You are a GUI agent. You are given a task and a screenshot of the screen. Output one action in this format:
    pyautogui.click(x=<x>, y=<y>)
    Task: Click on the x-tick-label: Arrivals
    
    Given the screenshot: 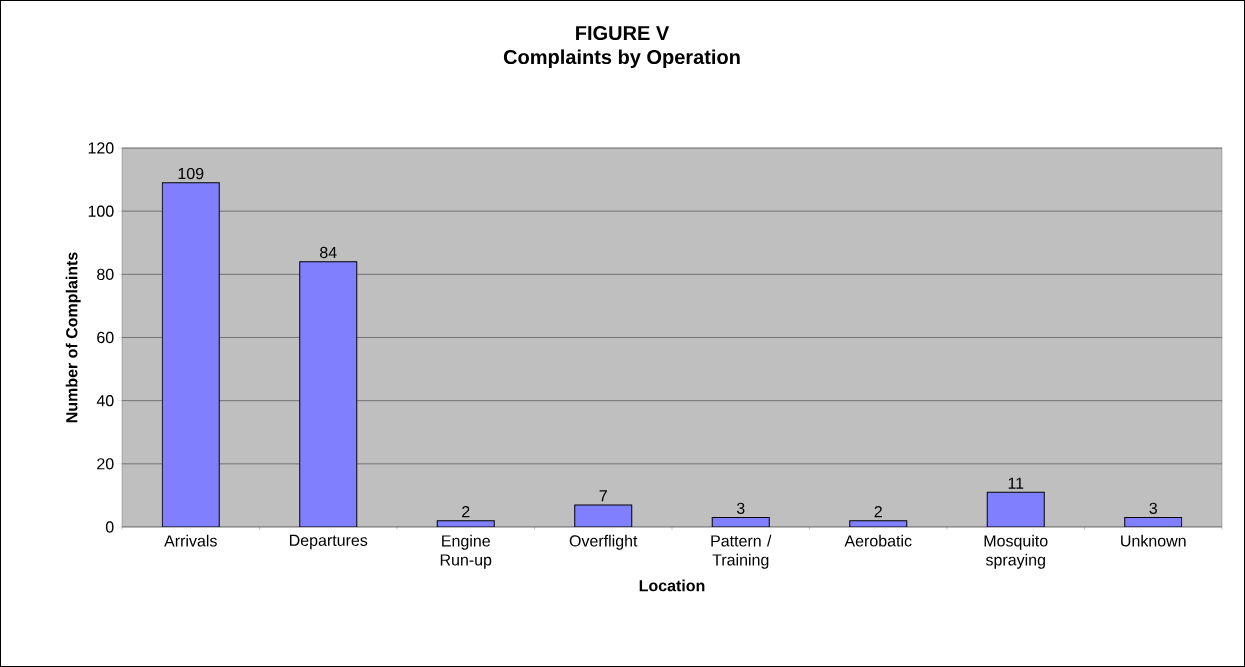 What is the action you would take?
    pyautogui.click(x=190, y=540)
    